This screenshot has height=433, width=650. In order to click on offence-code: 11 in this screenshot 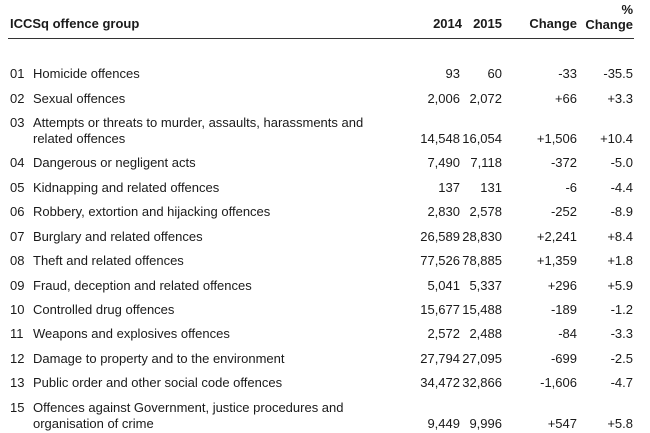, I will do `click(17, 333)`.